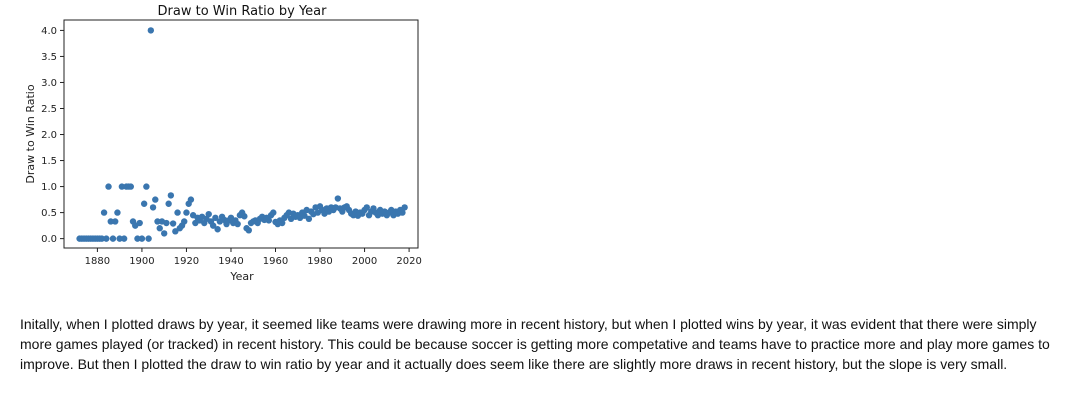 Image resolution: width=1066 pixels, height=400 pixels. I want to click on x-tick-label: 1940, so click(230, 261).